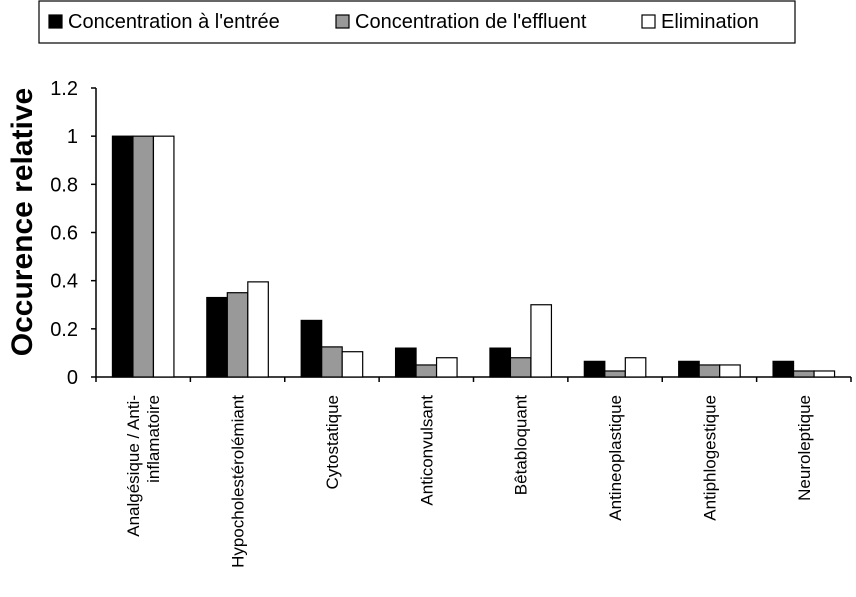 The height and width of the screenshot is (597, 856). What do you see at coordinates (64, 234) in the screenshot?
I see `y-tick-label: 0.6` at bounding box center [64, 234].